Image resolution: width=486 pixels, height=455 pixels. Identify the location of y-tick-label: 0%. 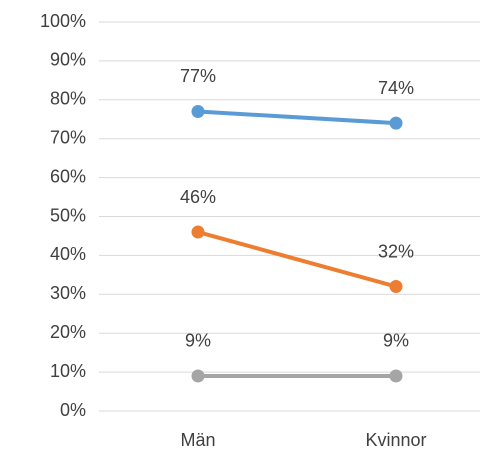
(73, 410).